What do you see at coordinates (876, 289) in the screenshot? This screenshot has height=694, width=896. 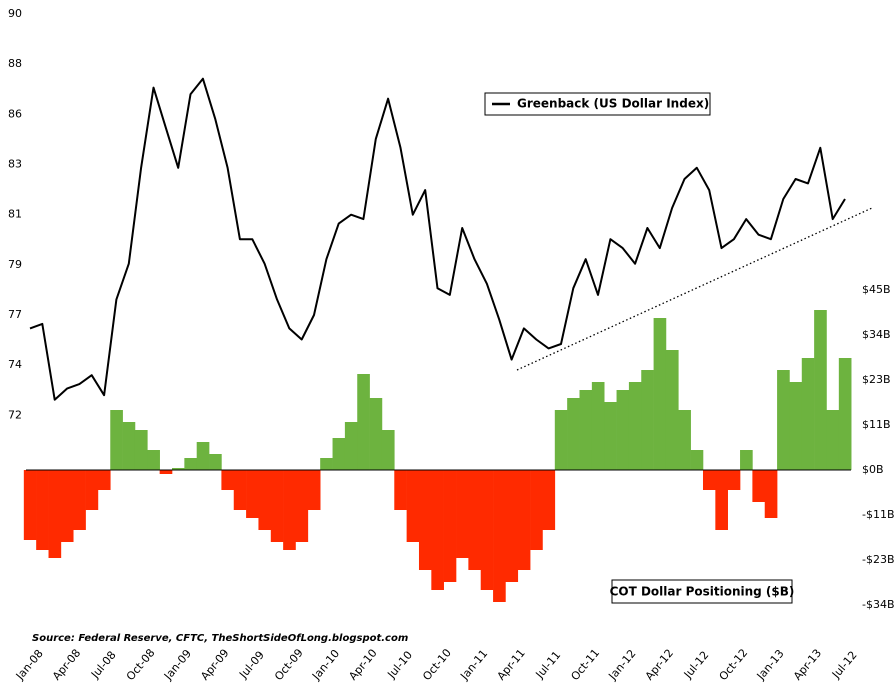 I see `y2-tick-label: $45B` at bounding box center [876, 289].